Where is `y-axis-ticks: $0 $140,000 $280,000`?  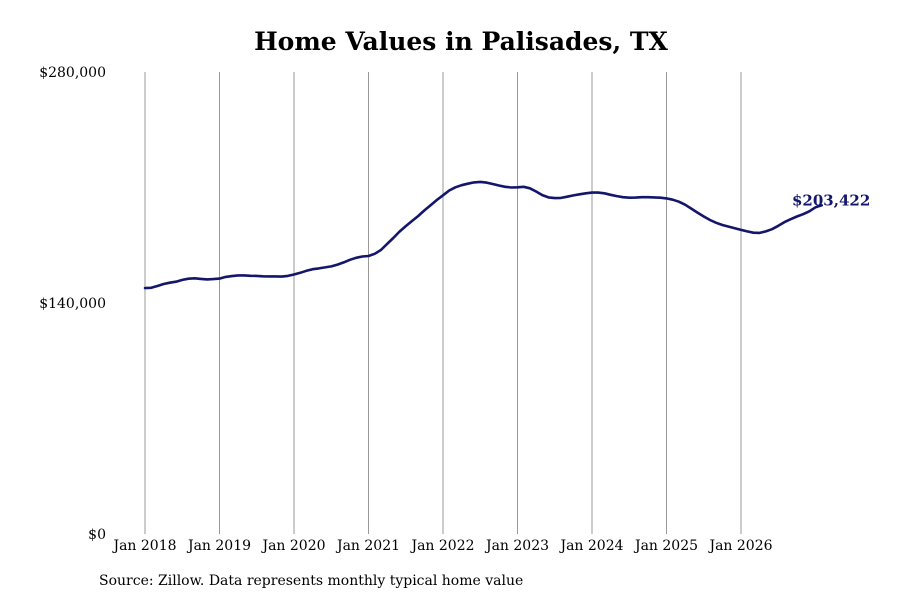 y-axis-ticks: $0 $140,000 $280,000 is located at coordinates (72, 304).